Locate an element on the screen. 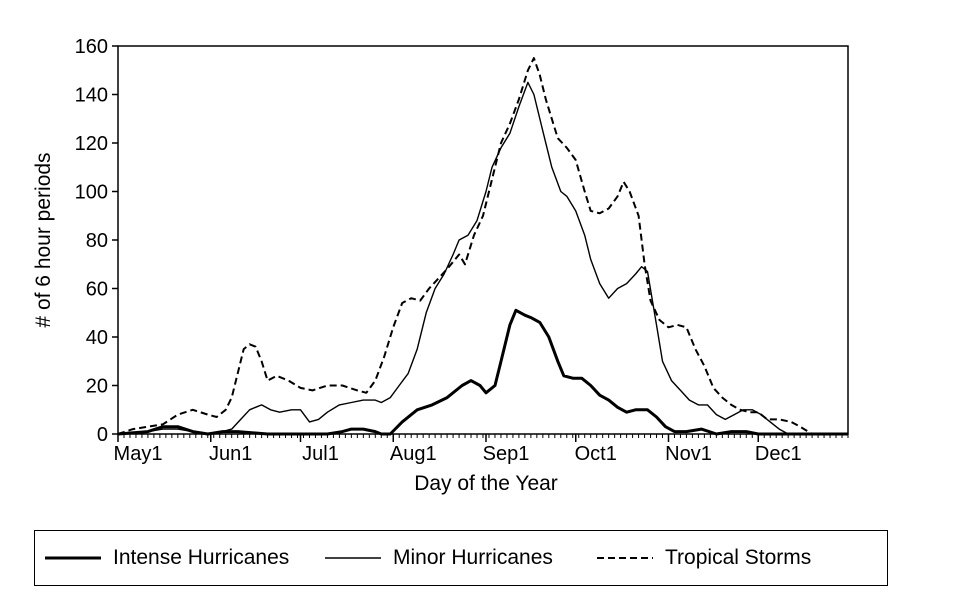 This screenshot has height=608, width=972. legend-label-intense: Intense Hurricanes is located at coordinates (201, 557).